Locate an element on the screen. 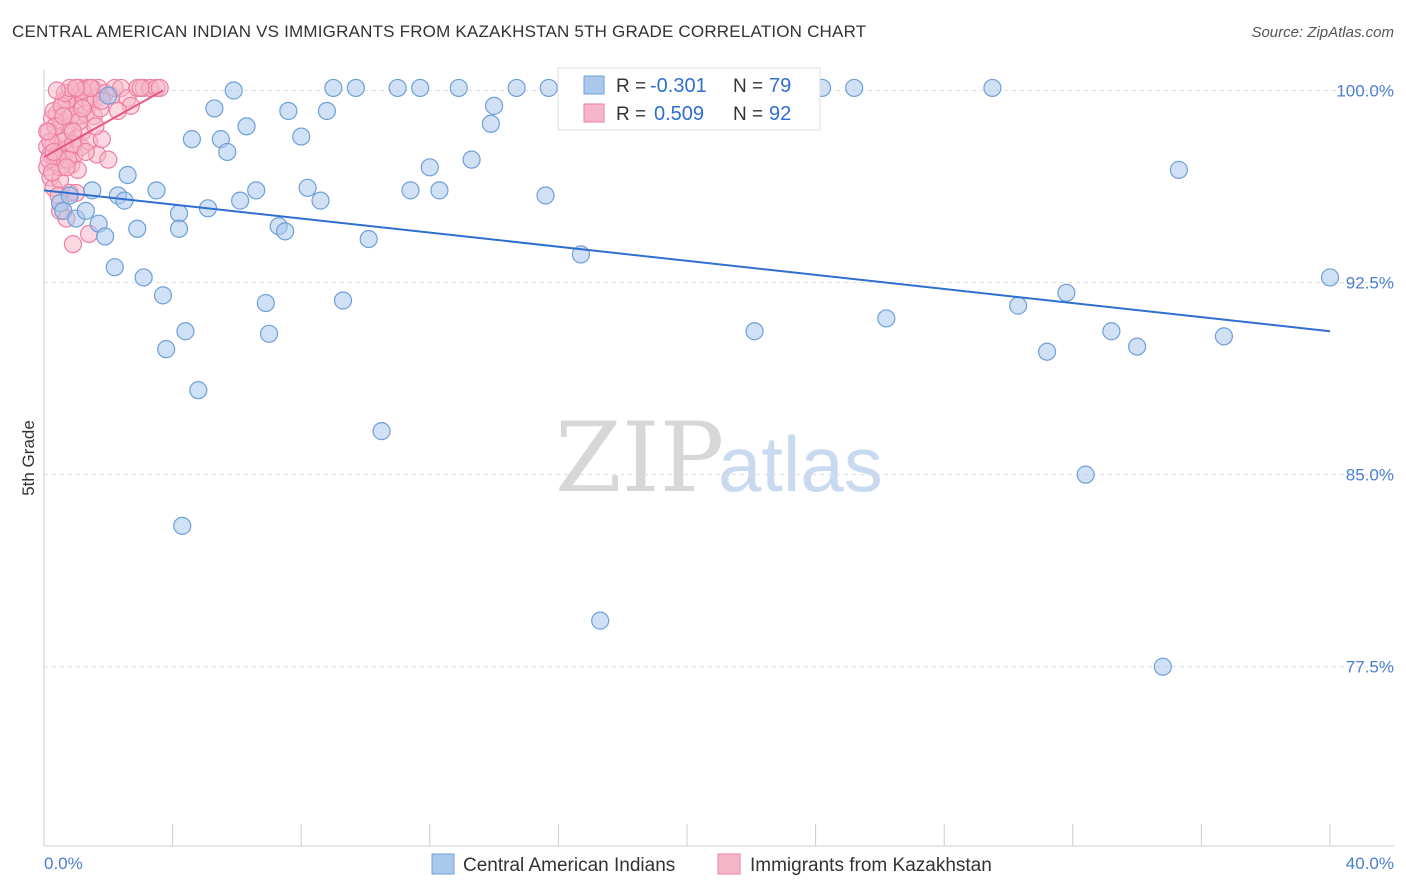  legend-n-label-2: N = is located at coordinates (748, 114).